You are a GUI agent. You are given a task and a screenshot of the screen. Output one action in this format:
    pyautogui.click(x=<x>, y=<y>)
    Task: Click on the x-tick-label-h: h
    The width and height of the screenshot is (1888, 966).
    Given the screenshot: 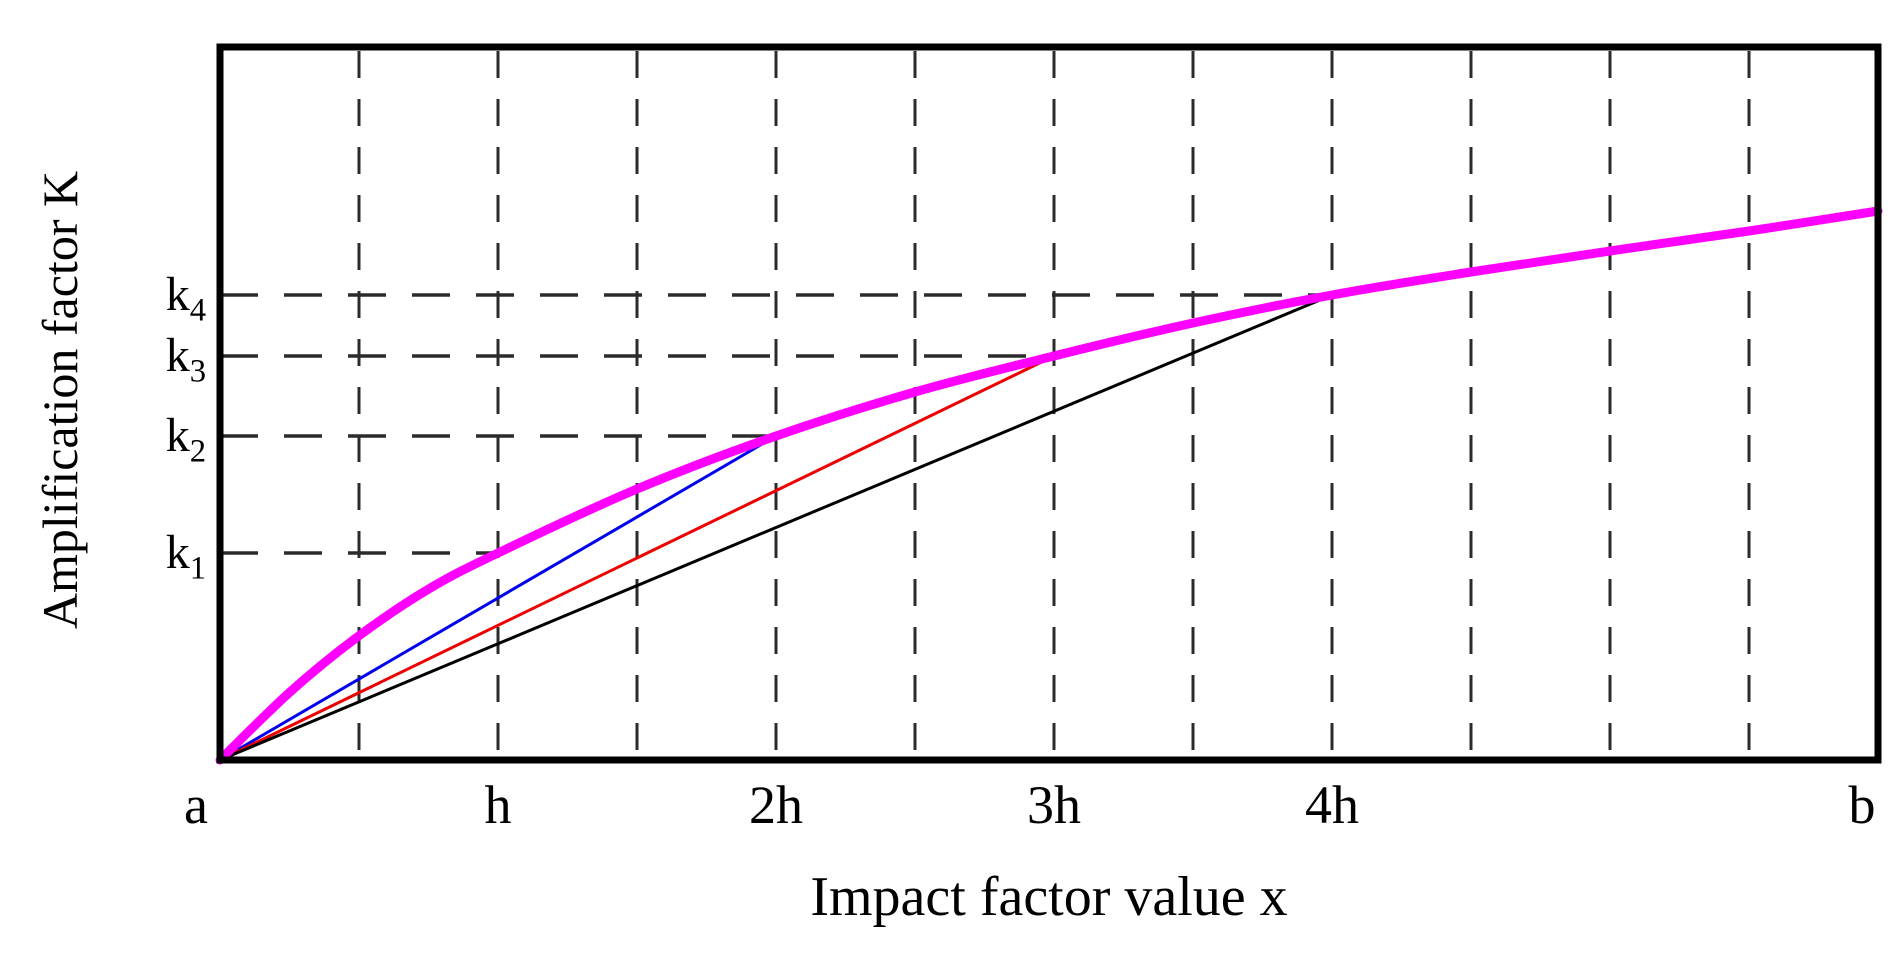 What is the action you would take?
    pyautogui.click(x=498, y=805)
    